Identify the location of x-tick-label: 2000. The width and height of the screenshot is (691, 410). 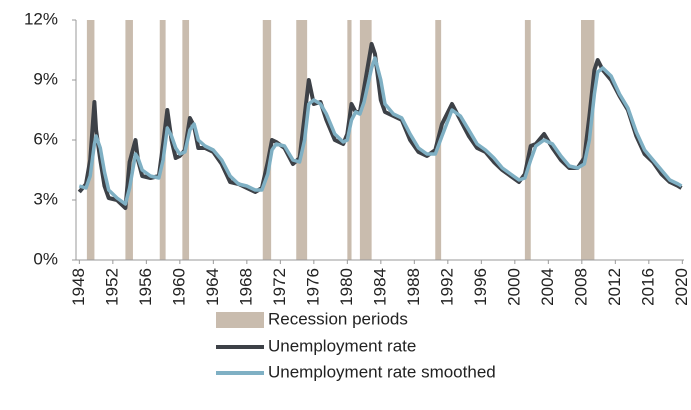
(513, 287).